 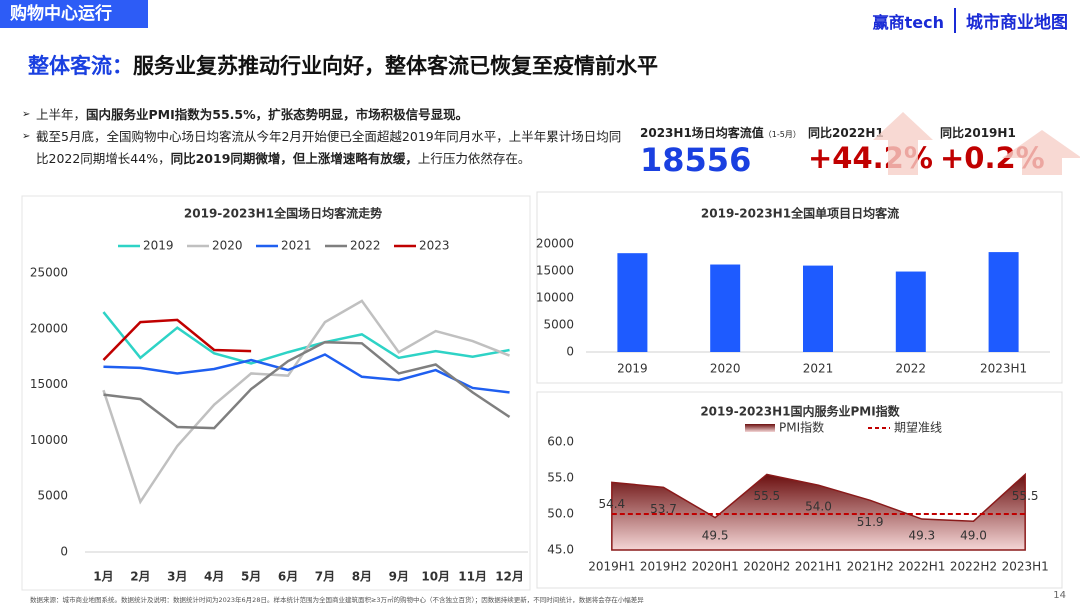 What do you see at coordinates (434, 246) in the screenshot?
I see `legend-label: 2023` at bounding box center [434, 246].